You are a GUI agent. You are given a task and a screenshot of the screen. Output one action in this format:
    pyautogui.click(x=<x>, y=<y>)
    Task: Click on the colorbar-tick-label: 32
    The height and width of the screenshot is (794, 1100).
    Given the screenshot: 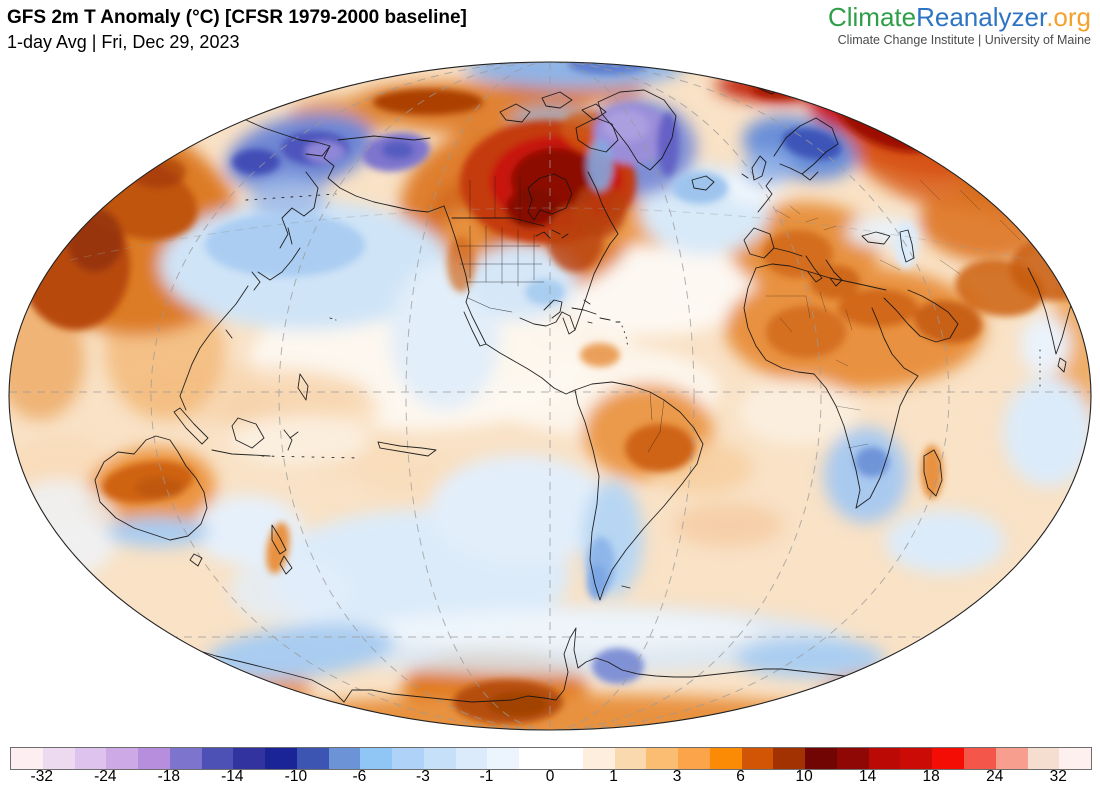 What is the action you would take?
    pyautogui.click(x=1058, y=776)
    